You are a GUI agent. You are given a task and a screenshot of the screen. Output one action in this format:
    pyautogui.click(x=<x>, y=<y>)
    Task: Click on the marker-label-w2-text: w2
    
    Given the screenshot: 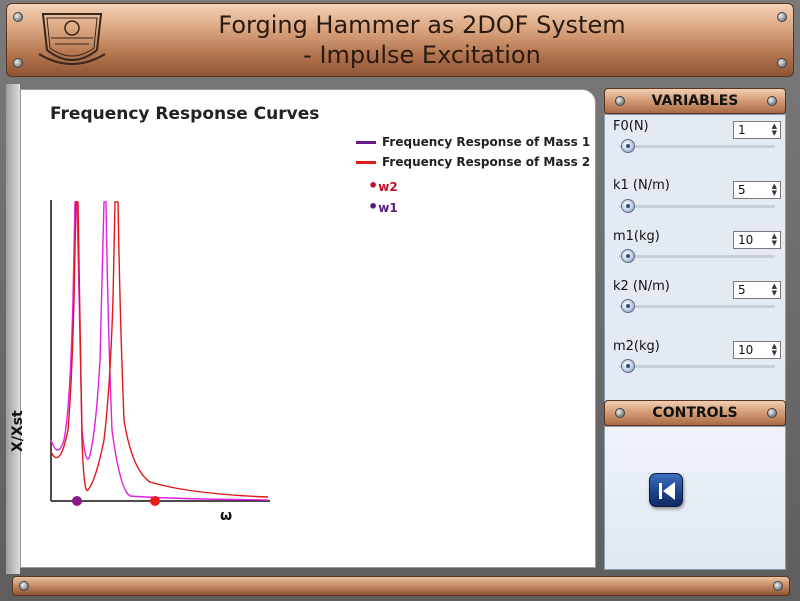 What is the action you would take?
    pyautogui.click(x=388, y=187)
    